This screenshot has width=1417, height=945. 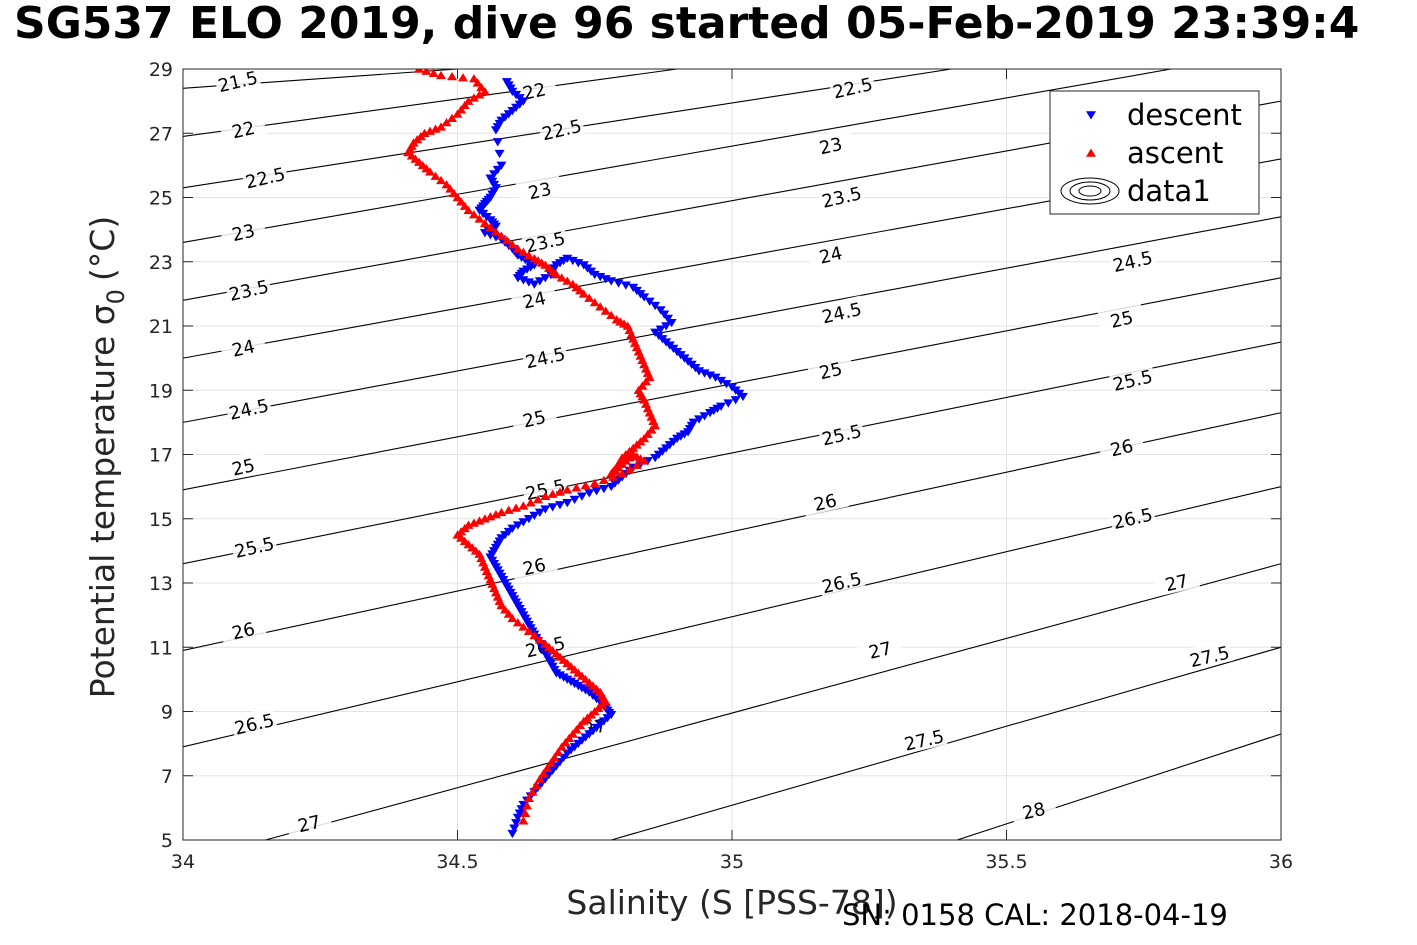 I want to click on series-ascent, so click(x=532, y=447).